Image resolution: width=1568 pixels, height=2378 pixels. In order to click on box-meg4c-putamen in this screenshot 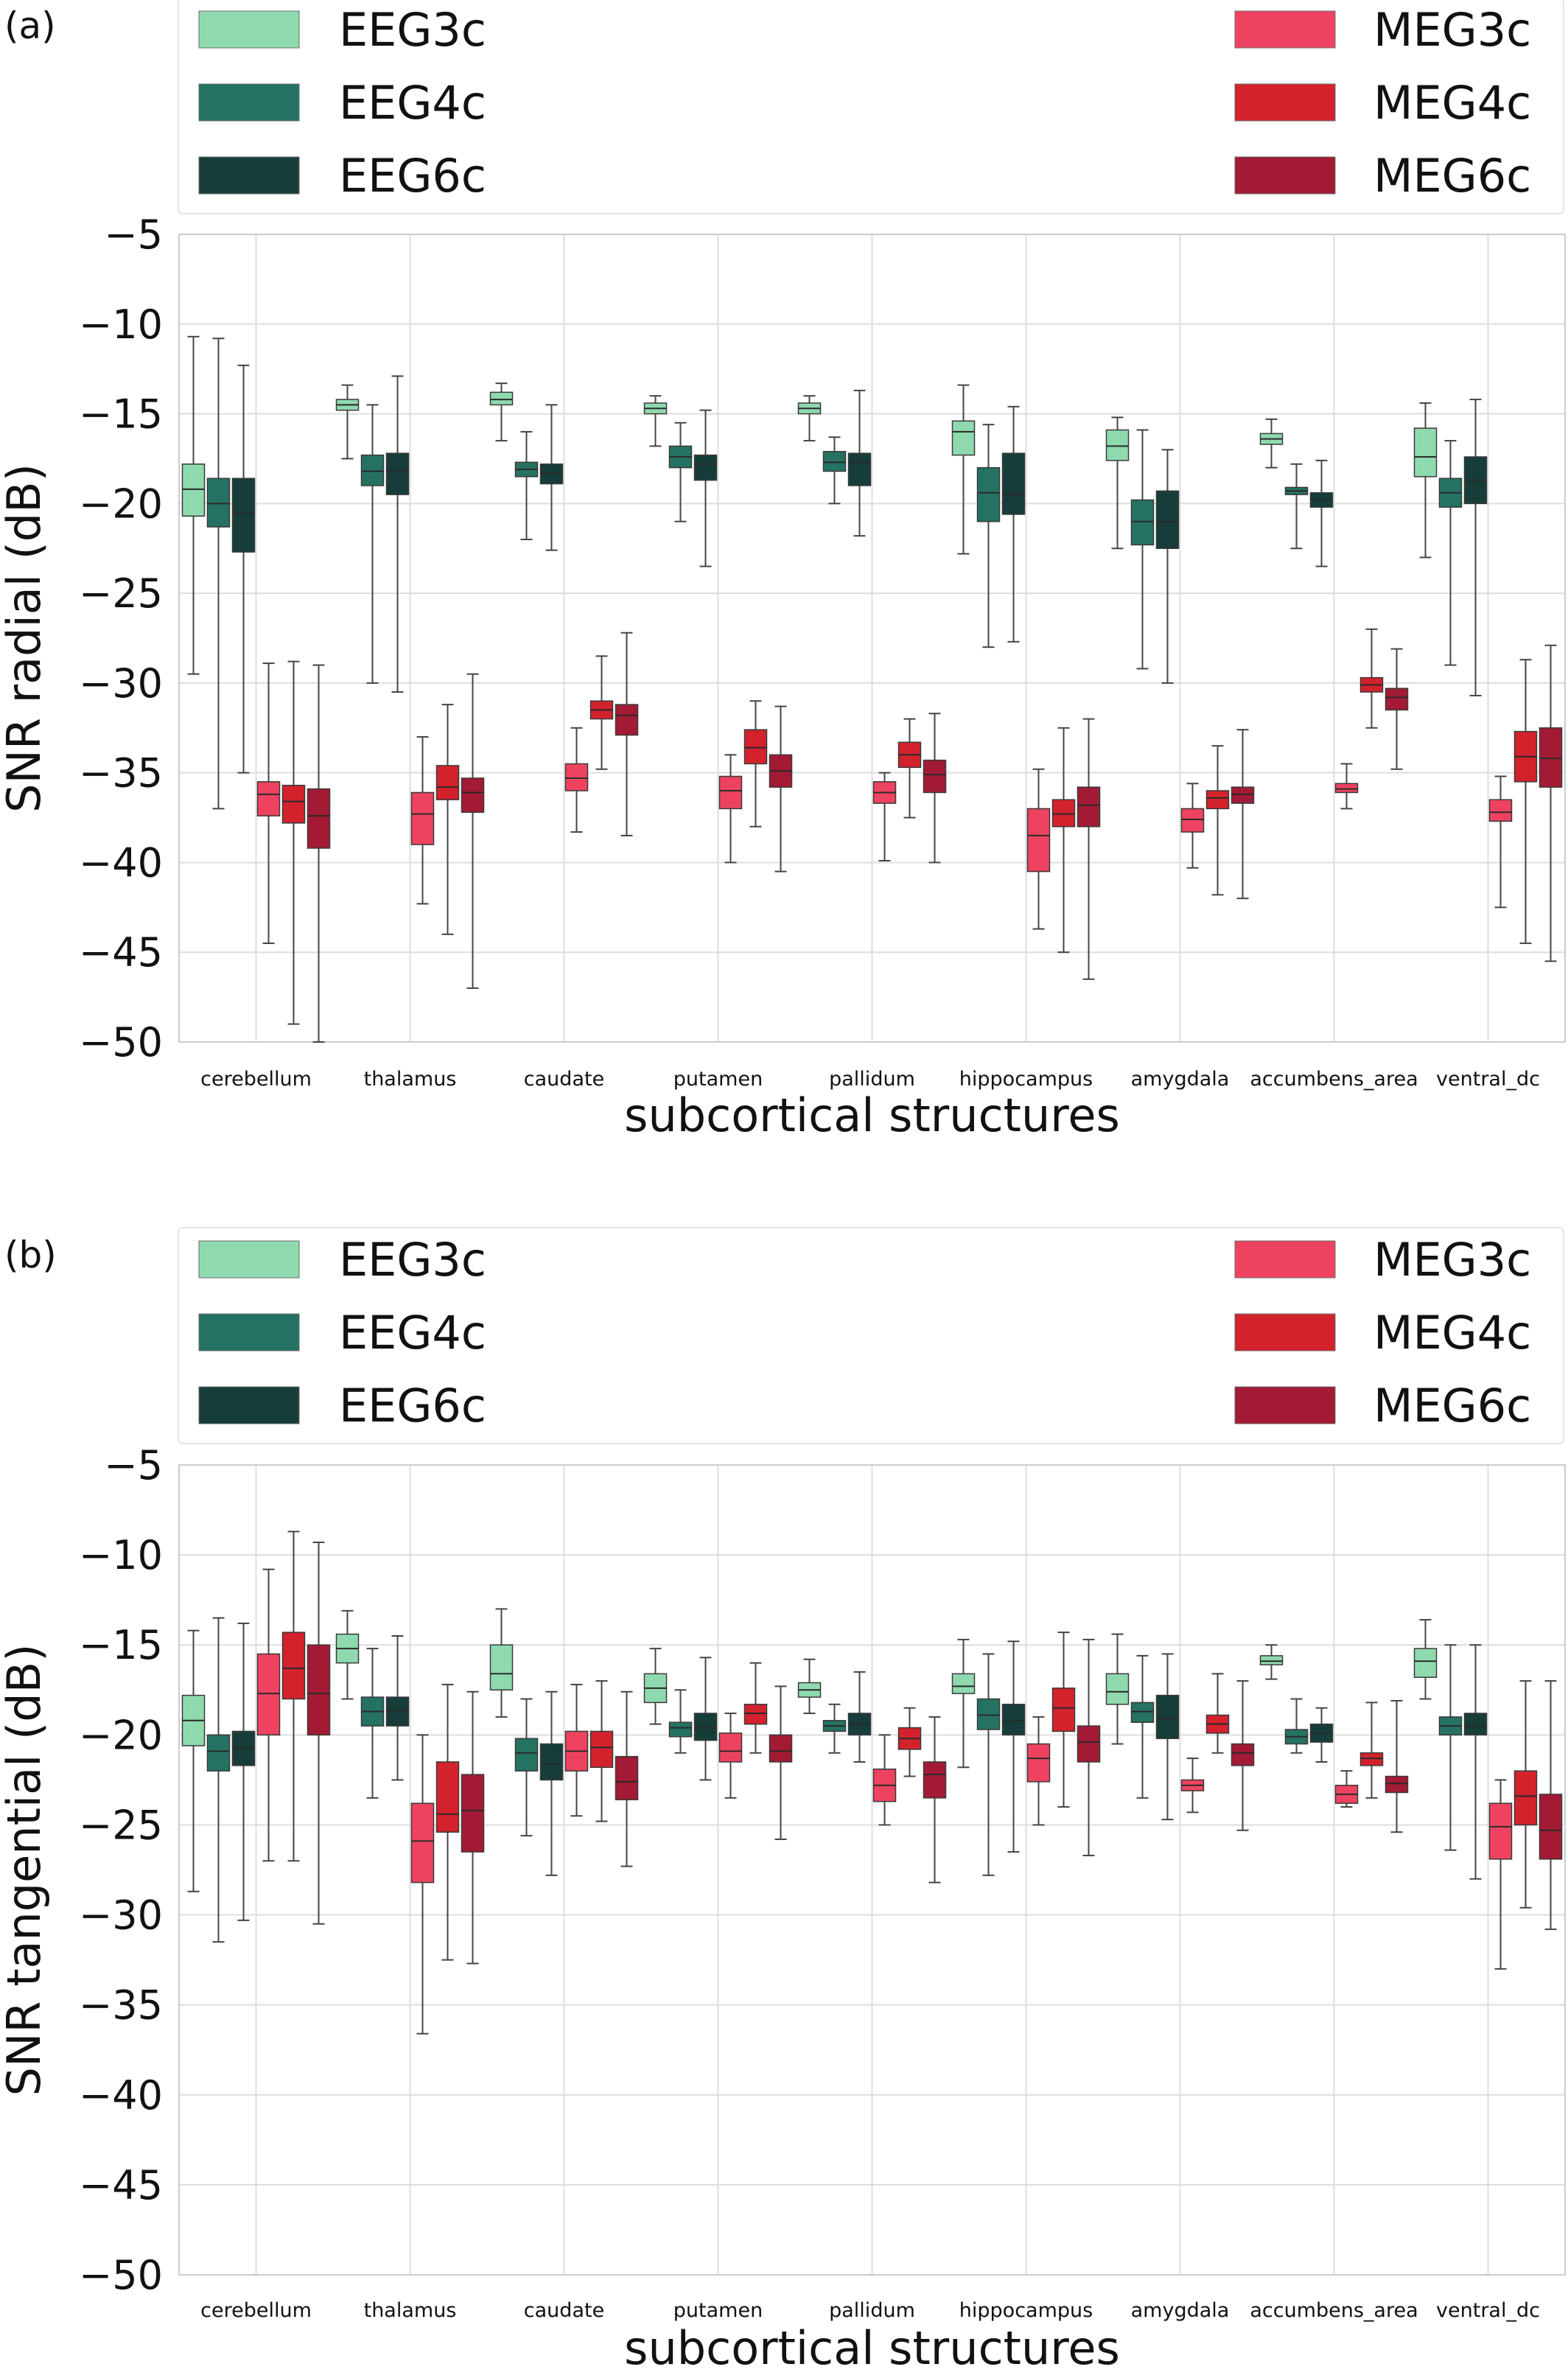, I will do `click(755, 1708)`.